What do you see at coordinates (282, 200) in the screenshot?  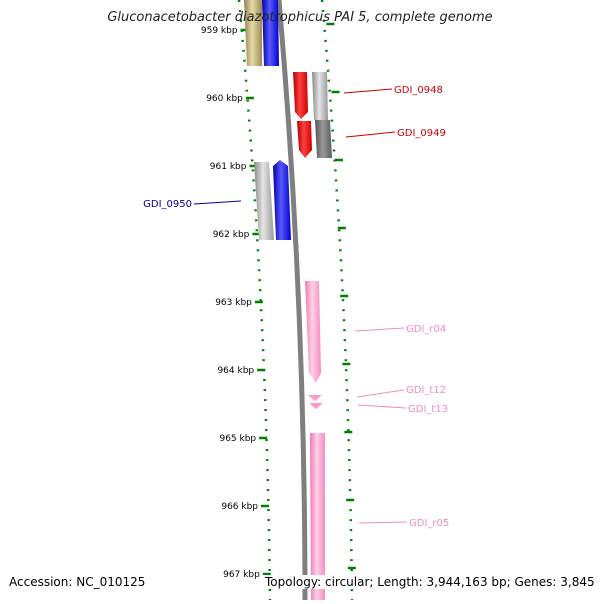 I see `feature-blue-c` at bounding box center [282, 200].